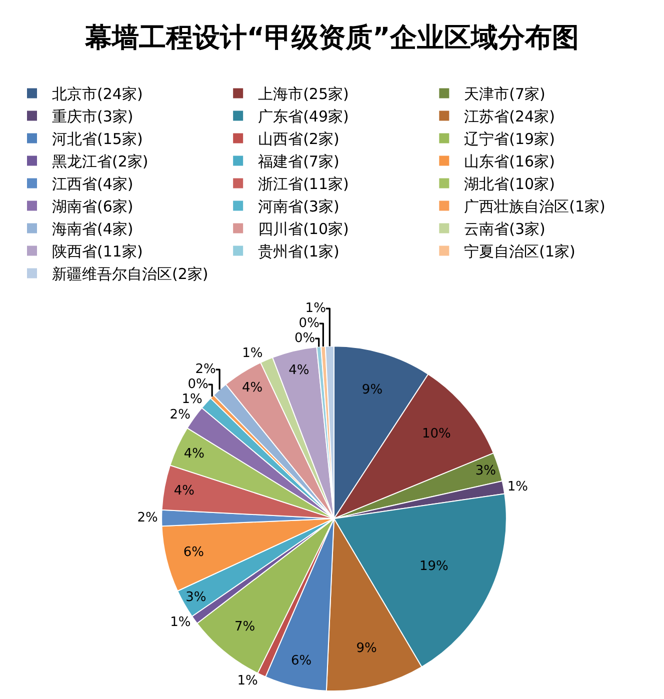 Image resolution: width=664 pixels, height=699 pixels. I want to click on legend-label: 辽宁省(19家), so click(509, 139).